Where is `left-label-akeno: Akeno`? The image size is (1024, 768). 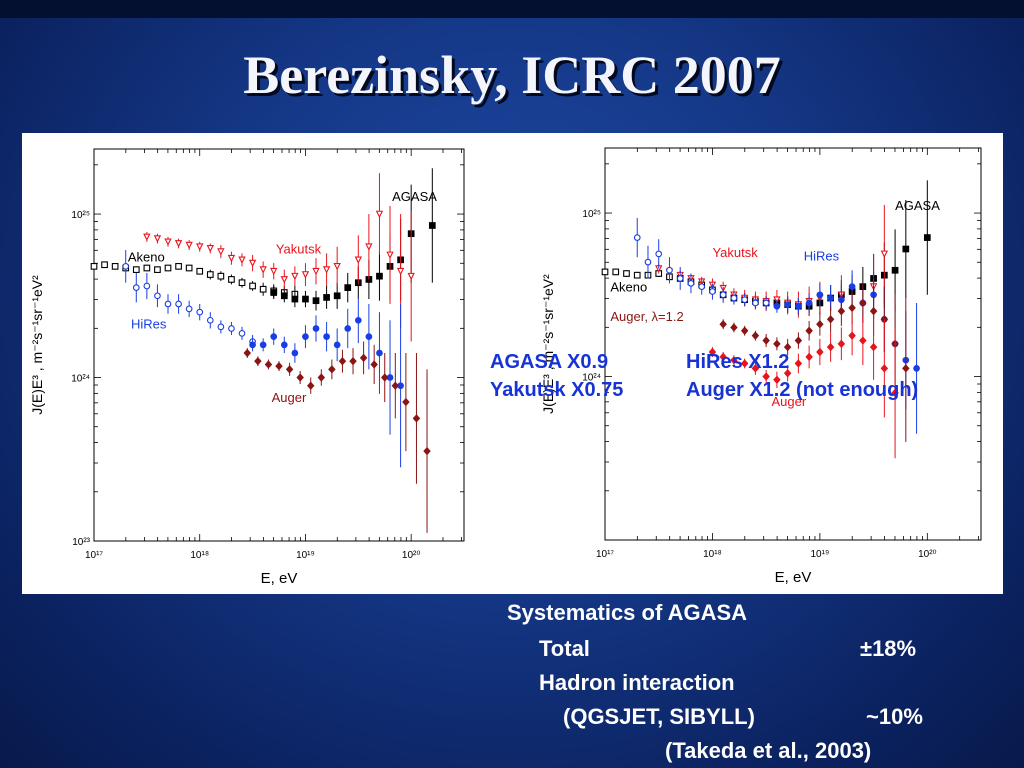 left-label-akeno: Akeno is located at coordinates (146, 256).